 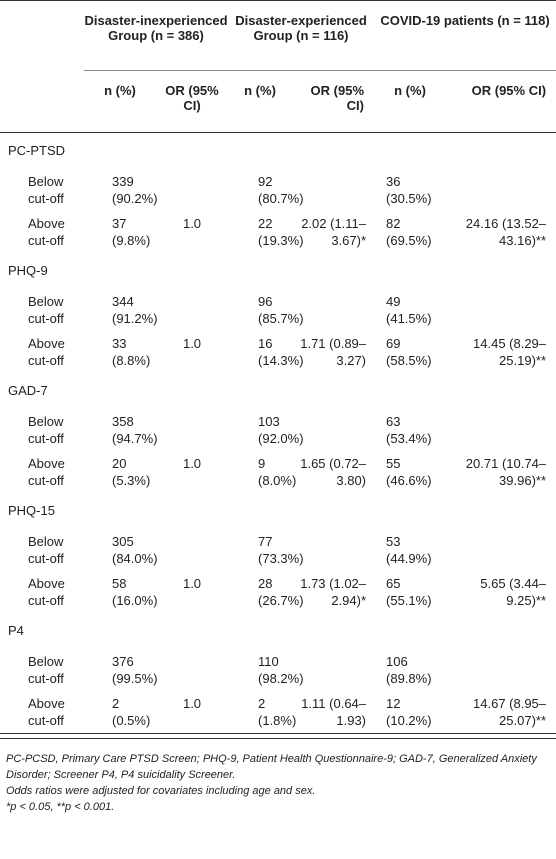 I want to click on n-experienced-cell: 103 (92.0%), so click(x=281, y=430).